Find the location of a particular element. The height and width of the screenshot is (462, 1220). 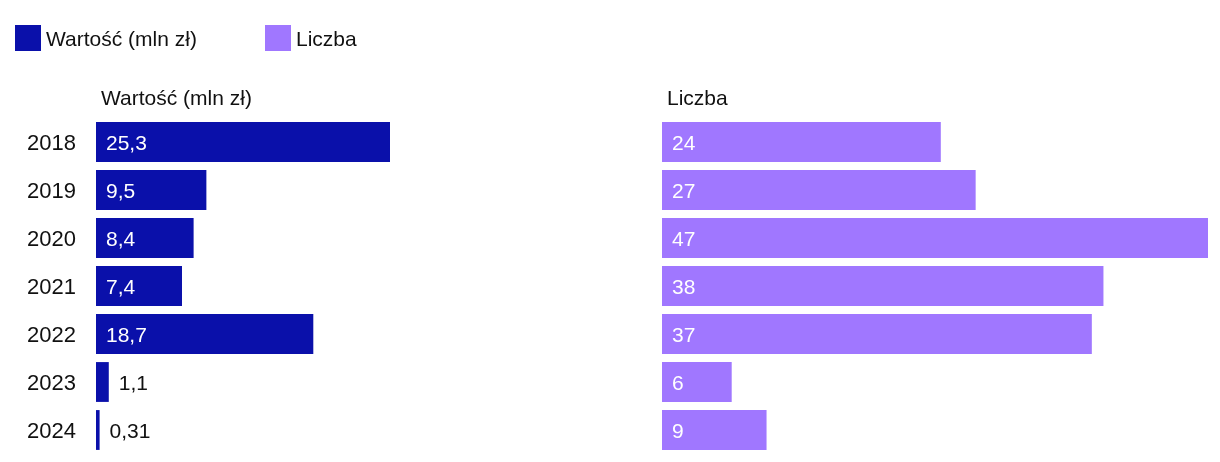

data-label: 1,1 is located at coordinates (133, 382).